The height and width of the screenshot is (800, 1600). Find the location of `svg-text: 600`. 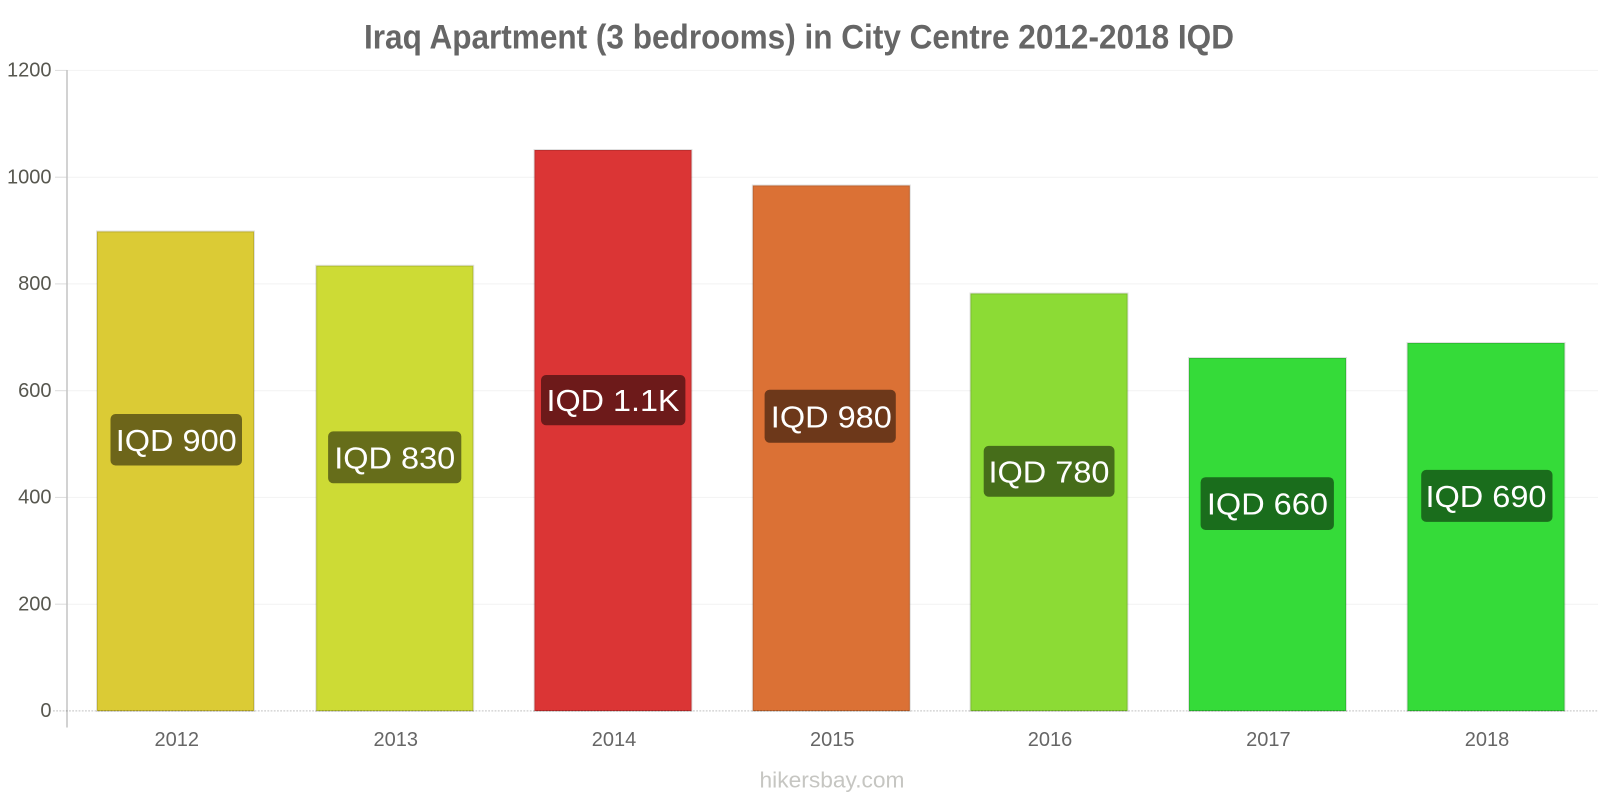

svg-text: 600 is located at coordinates (34, 391).